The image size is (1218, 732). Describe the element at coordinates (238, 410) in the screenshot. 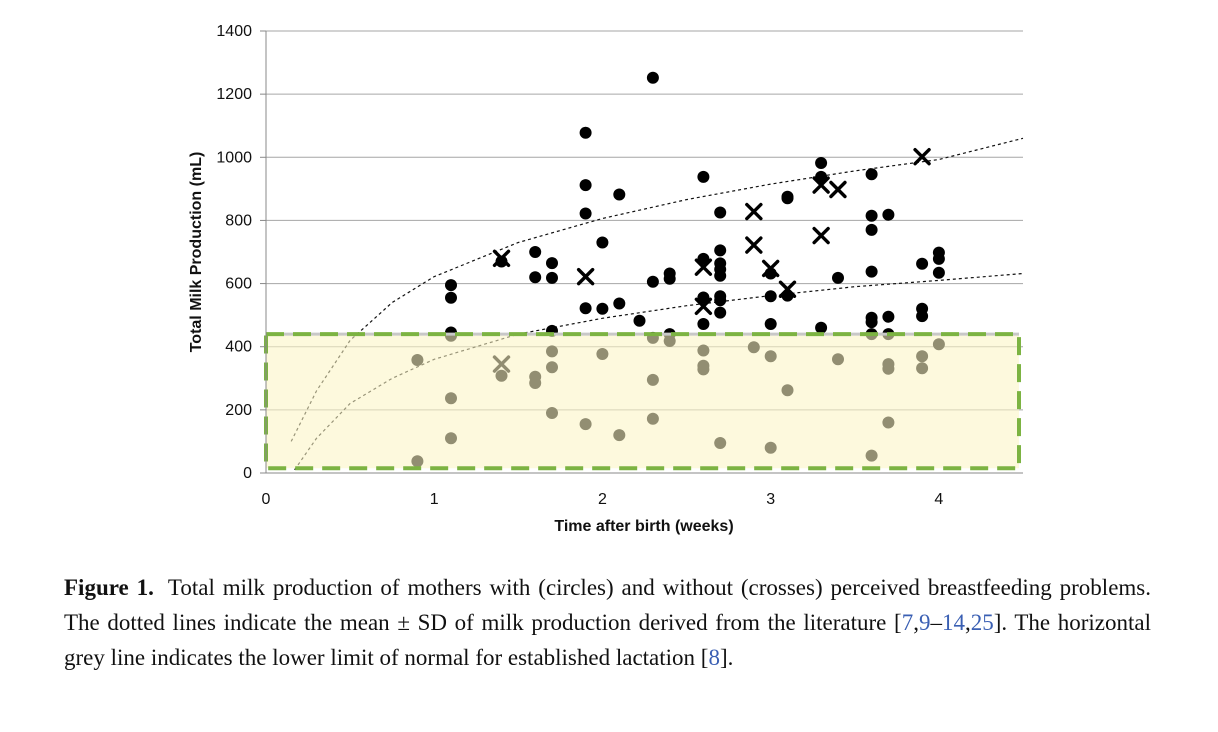

I see `y-tick-label: 200` at that location.